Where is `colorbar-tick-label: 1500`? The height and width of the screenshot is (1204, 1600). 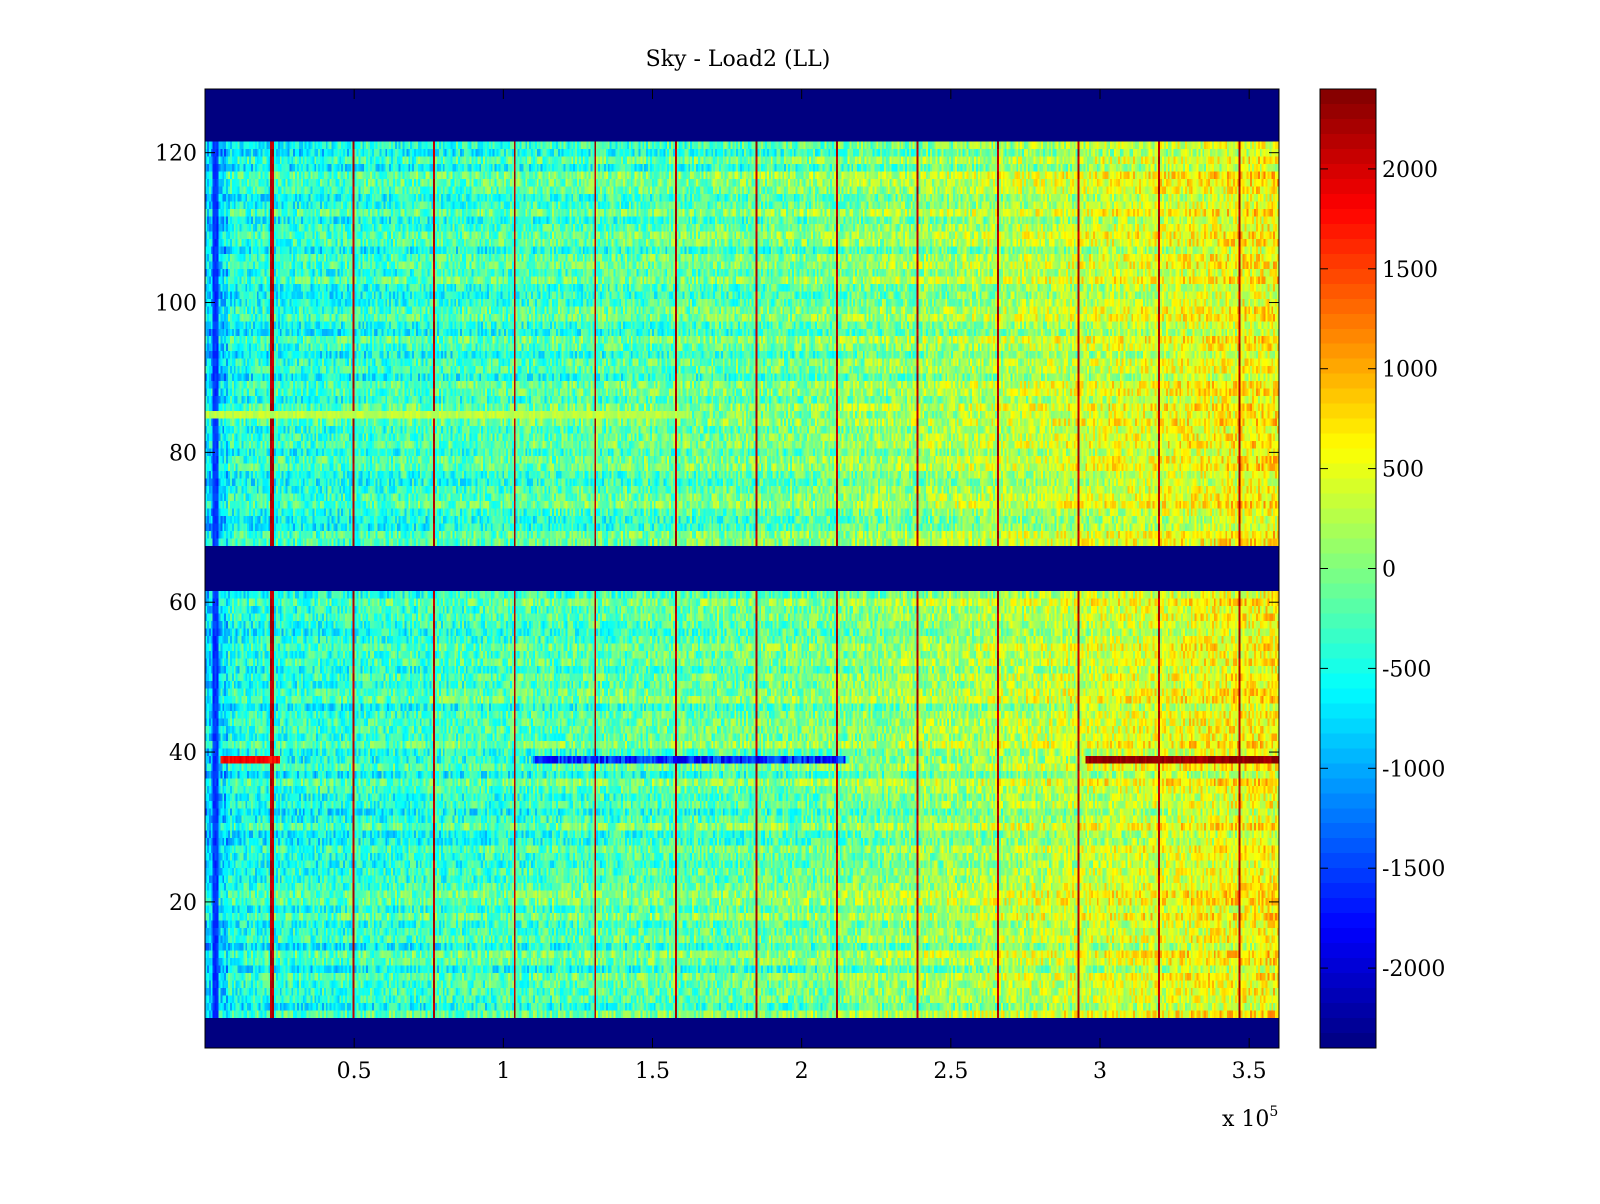 colorbar-tick-label: 1500 is located at coordinates (1410, 270).